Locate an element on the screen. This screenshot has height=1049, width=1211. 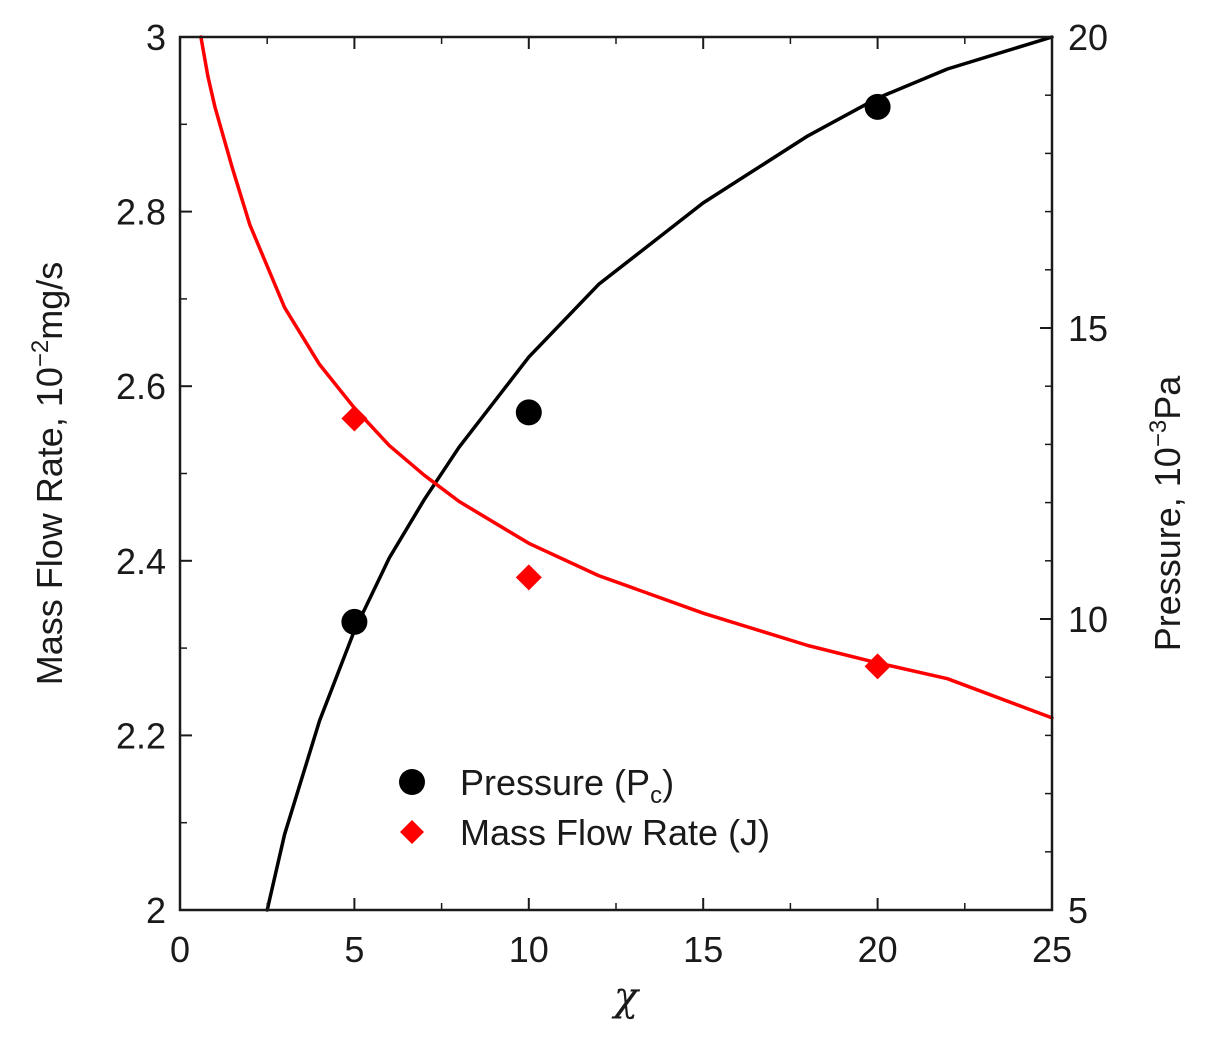
legend-label-pressure: Pressure (Pc) is located at coordinates (567, 785).